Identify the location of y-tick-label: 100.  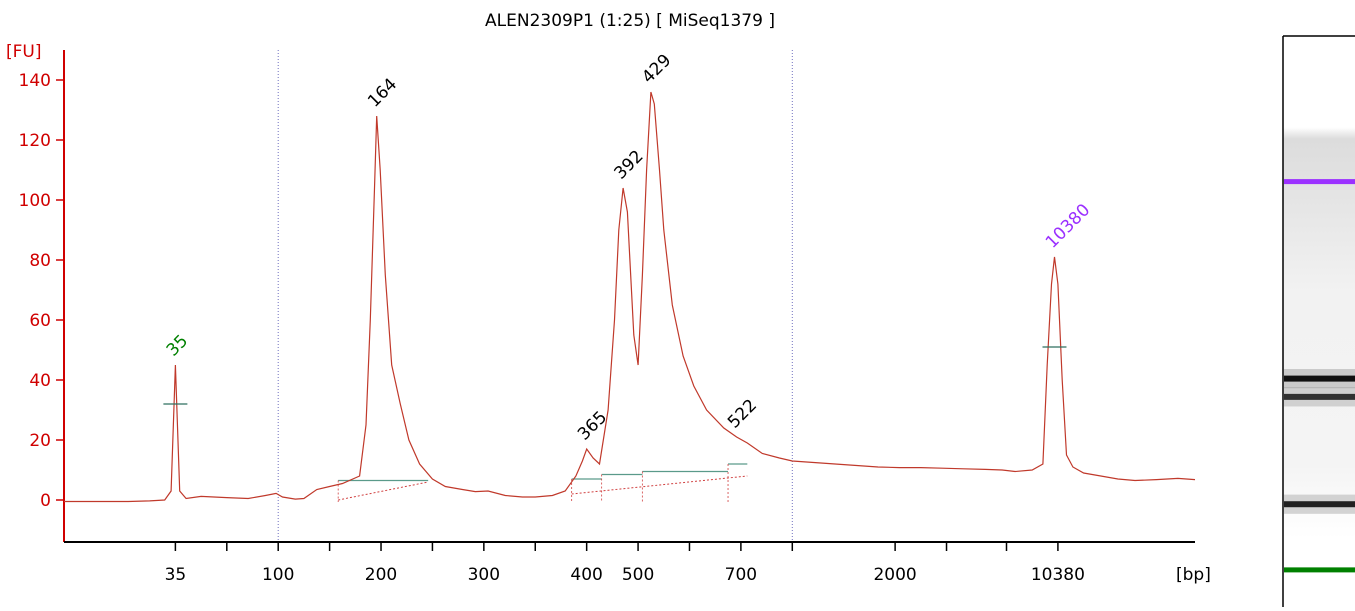
(35, 201).